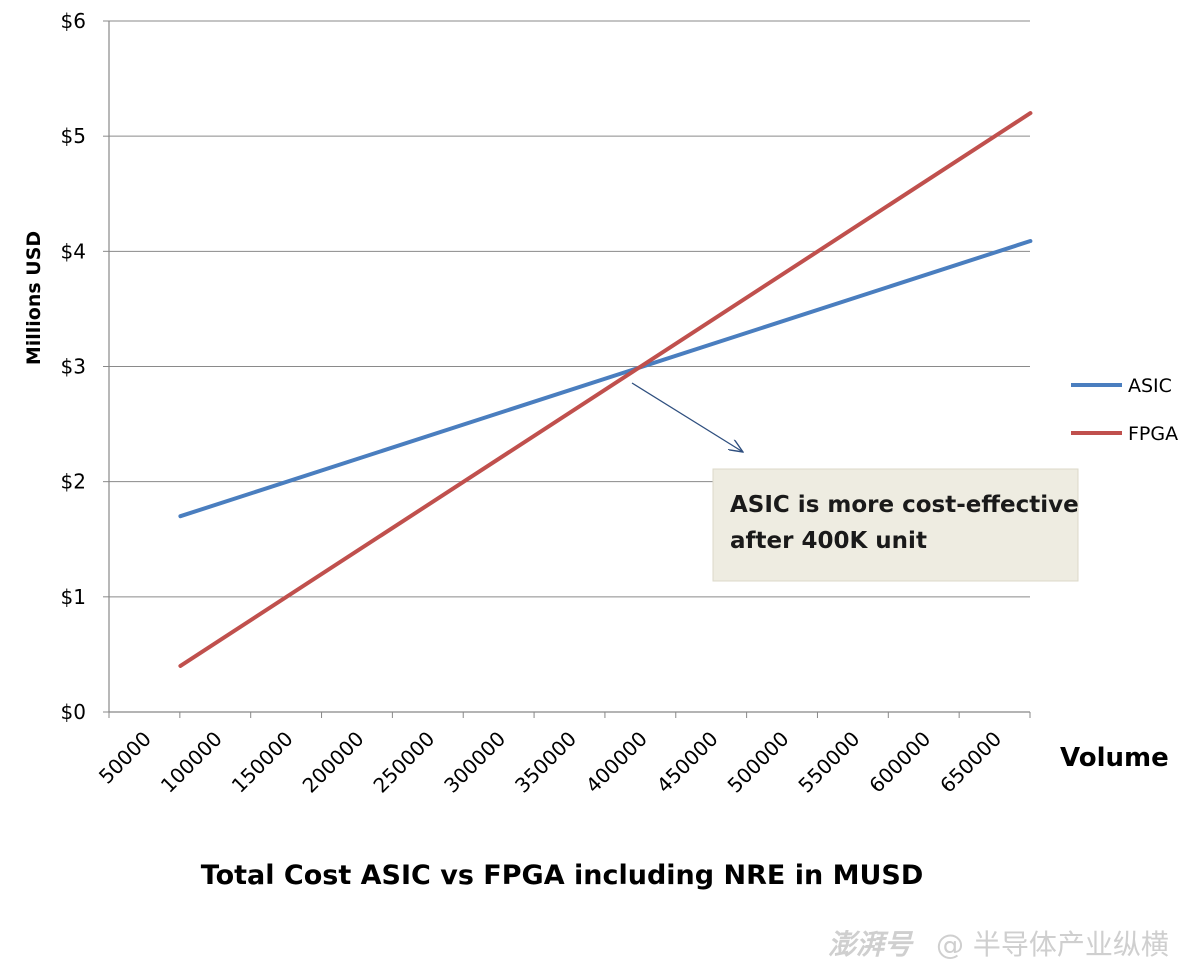  What do you see at coordinates (758, 762) in the screenshot?
I see `x-tick-label: 500000` at bounding box center [758, 762].